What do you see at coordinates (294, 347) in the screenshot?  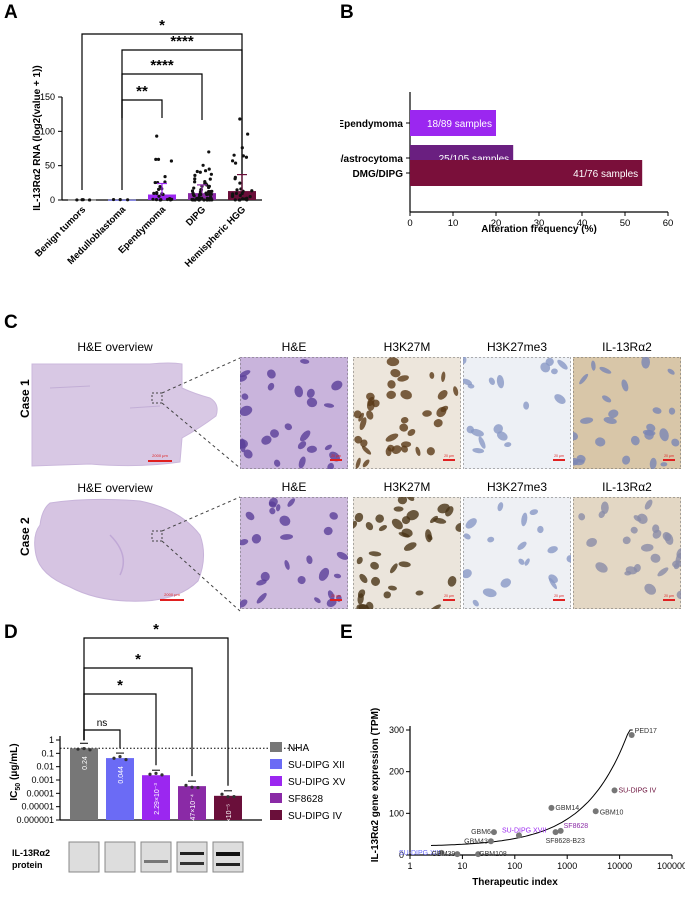 I see `case1-stain-label: H&E` at bounding box center [294, 347].